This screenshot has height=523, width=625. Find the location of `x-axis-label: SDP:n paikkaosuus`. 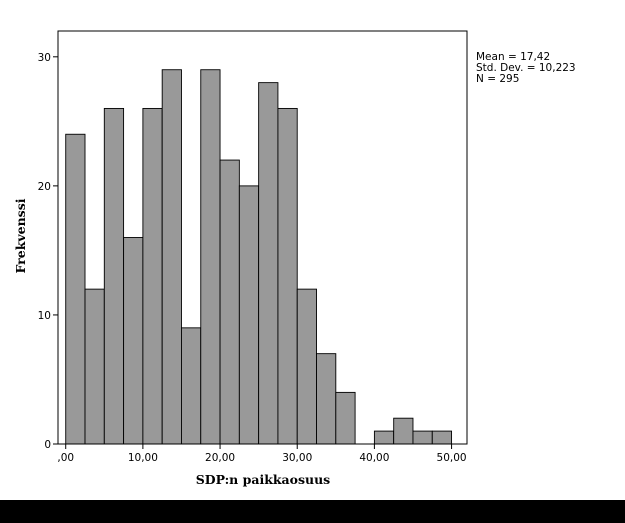

x-axis-label: SDP:n paikkaosuus is located at coordinates (263, 479).